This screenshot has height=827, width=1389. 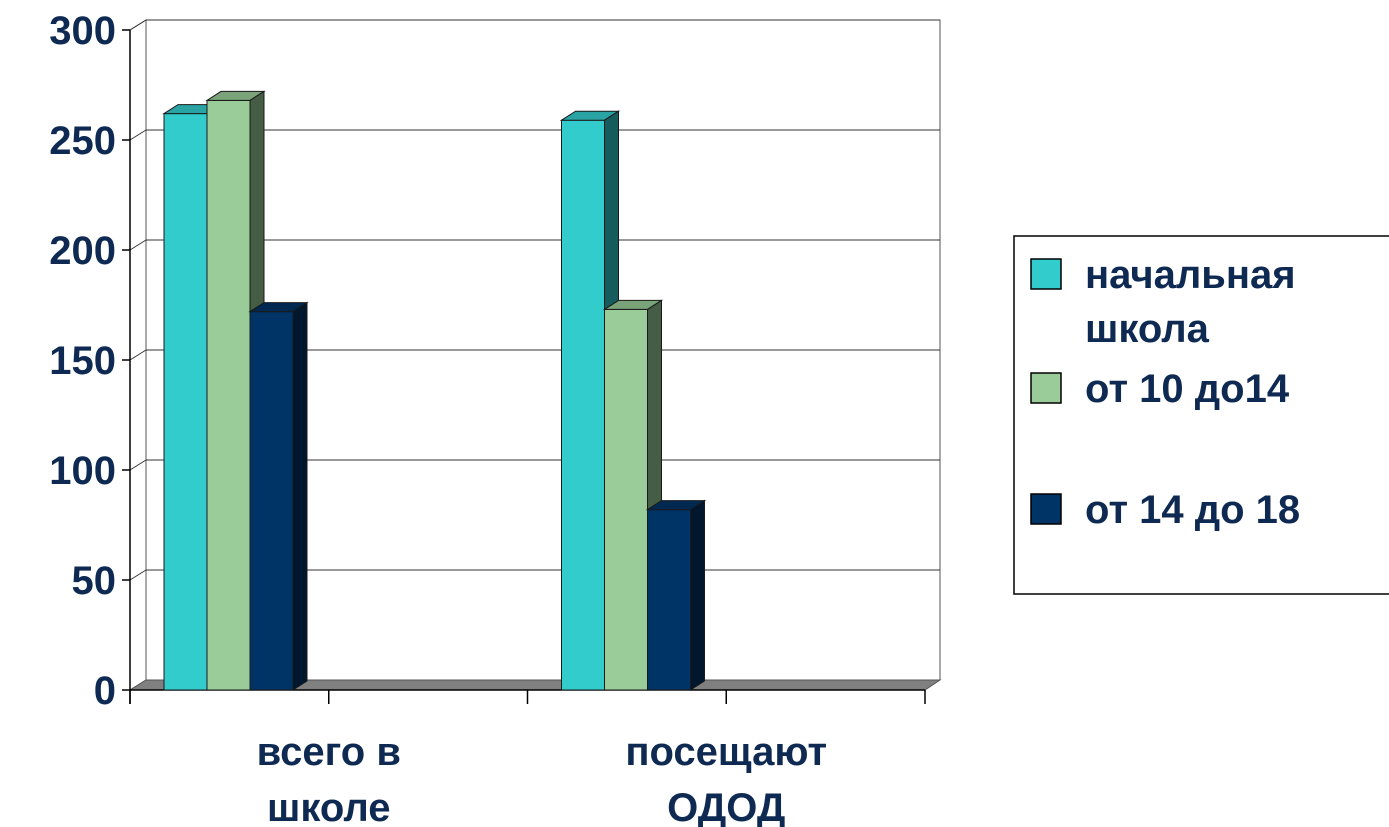 What do you see at coordinates (726, 806) in the screenshot?
I see `category-label: ОДОД` at bounding box center [726, 806].